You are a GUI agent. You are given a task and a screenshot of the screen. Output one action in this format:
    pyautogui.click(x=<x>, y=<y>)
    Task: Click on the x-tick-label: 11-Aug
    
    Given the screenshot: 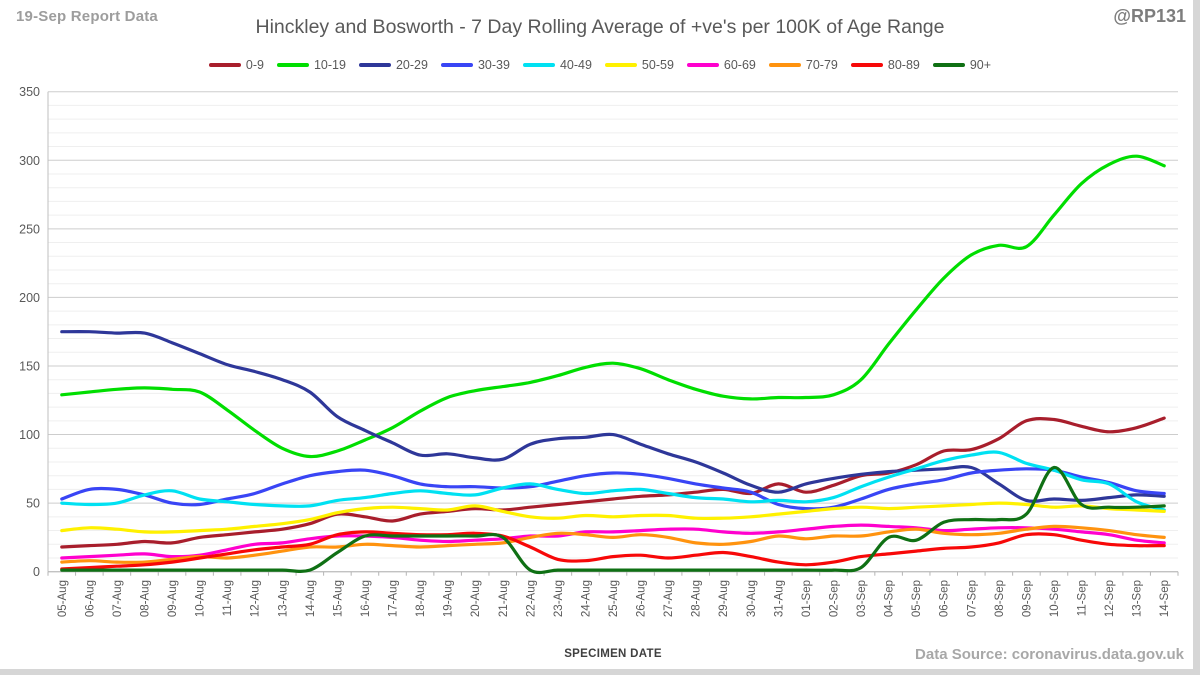 What is the action you would take?
    pyautogui.click(x=228, y=598)
    